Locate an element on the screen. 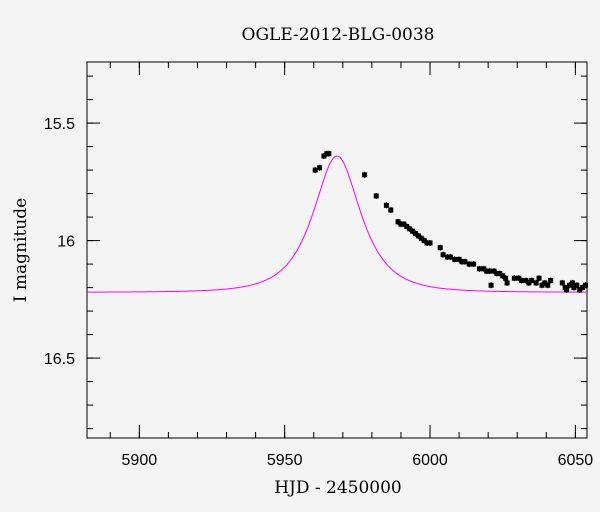  y-tick-label: 16 is located at coordinates (66, 242).